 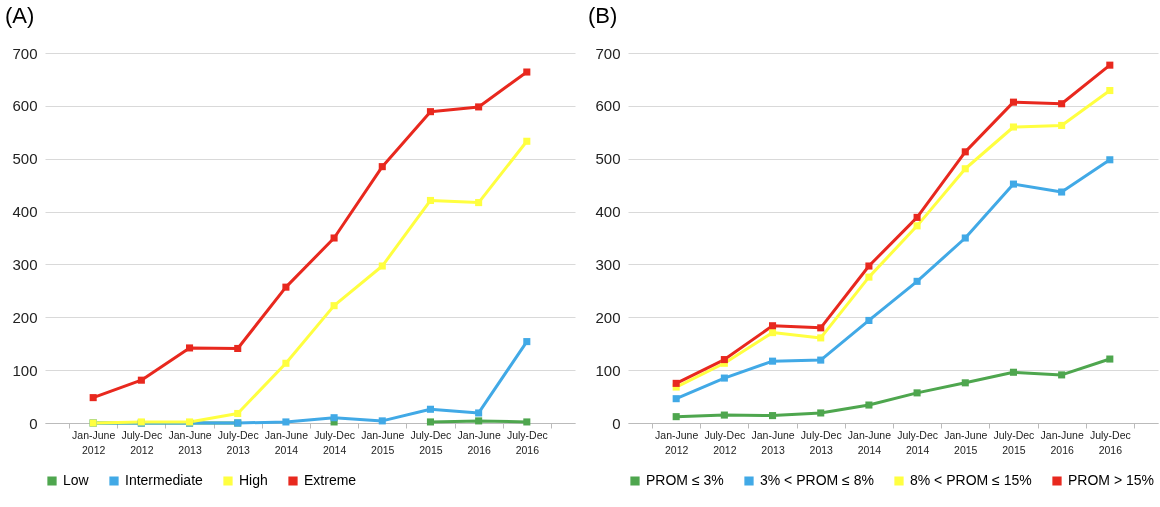 I want to click on chart-title: (B), so click(x=603, y=15).